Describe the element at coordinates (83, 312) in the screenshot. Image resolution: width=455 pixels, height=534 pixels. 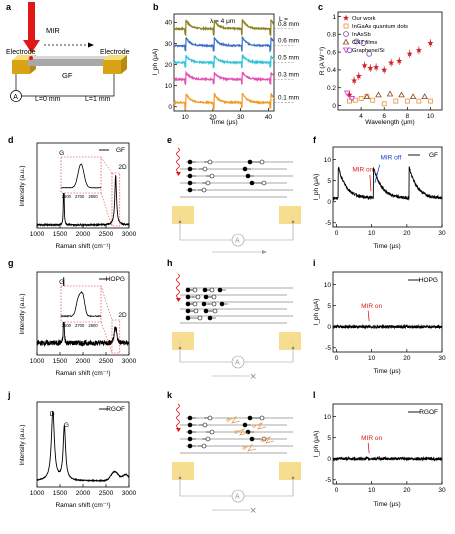
I see `chart-g-spectrum-line` at that location.